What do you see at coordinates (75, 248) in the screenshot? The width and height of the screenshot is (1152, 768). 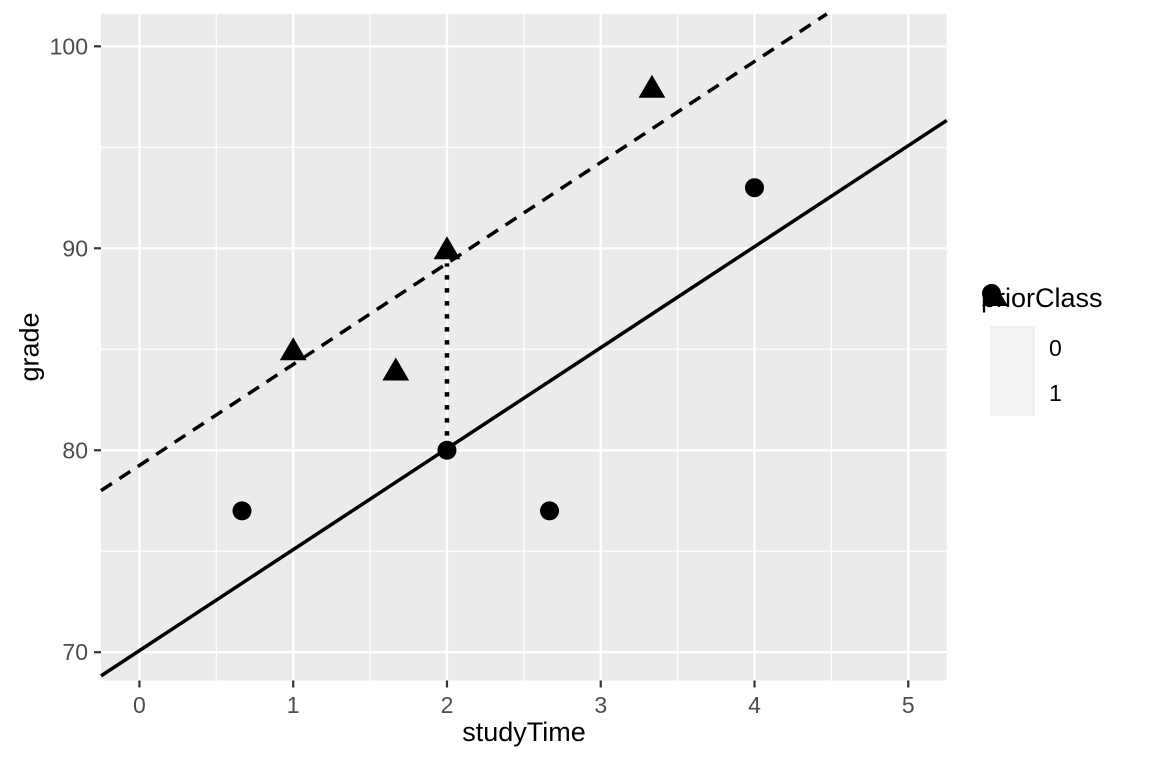 I see `y-tick-label: 90` at bounding box center [75, 248].